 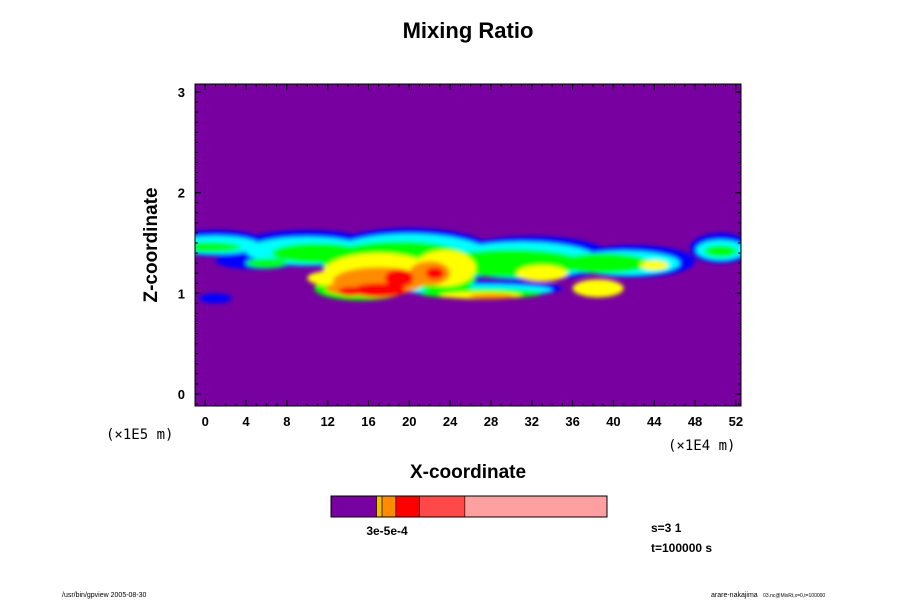 I want to click on footer-left: /usr/bin/gpview 2005-08-30, so click(x=104, y=595).